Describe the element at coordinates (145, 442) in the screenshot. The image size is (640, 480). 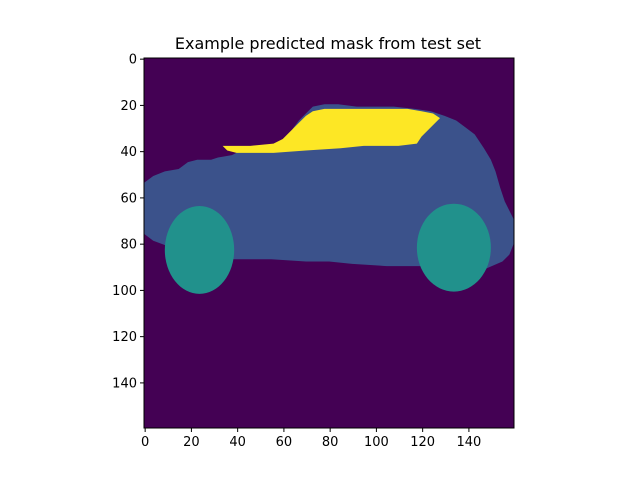
I see `x-tick-label: 0` at that location.